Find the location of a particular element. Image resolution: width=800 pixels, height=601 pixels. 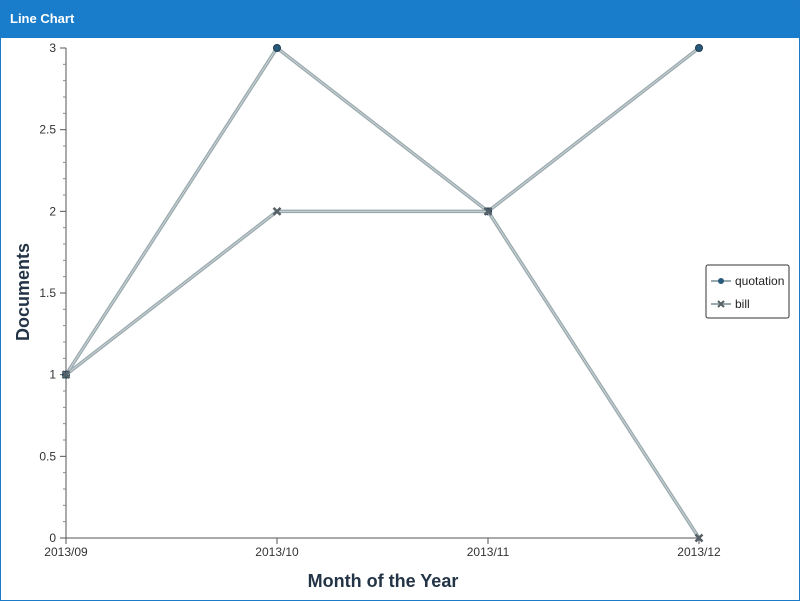

y-tick-label: 1.5 is located at coordinates (47, 293).